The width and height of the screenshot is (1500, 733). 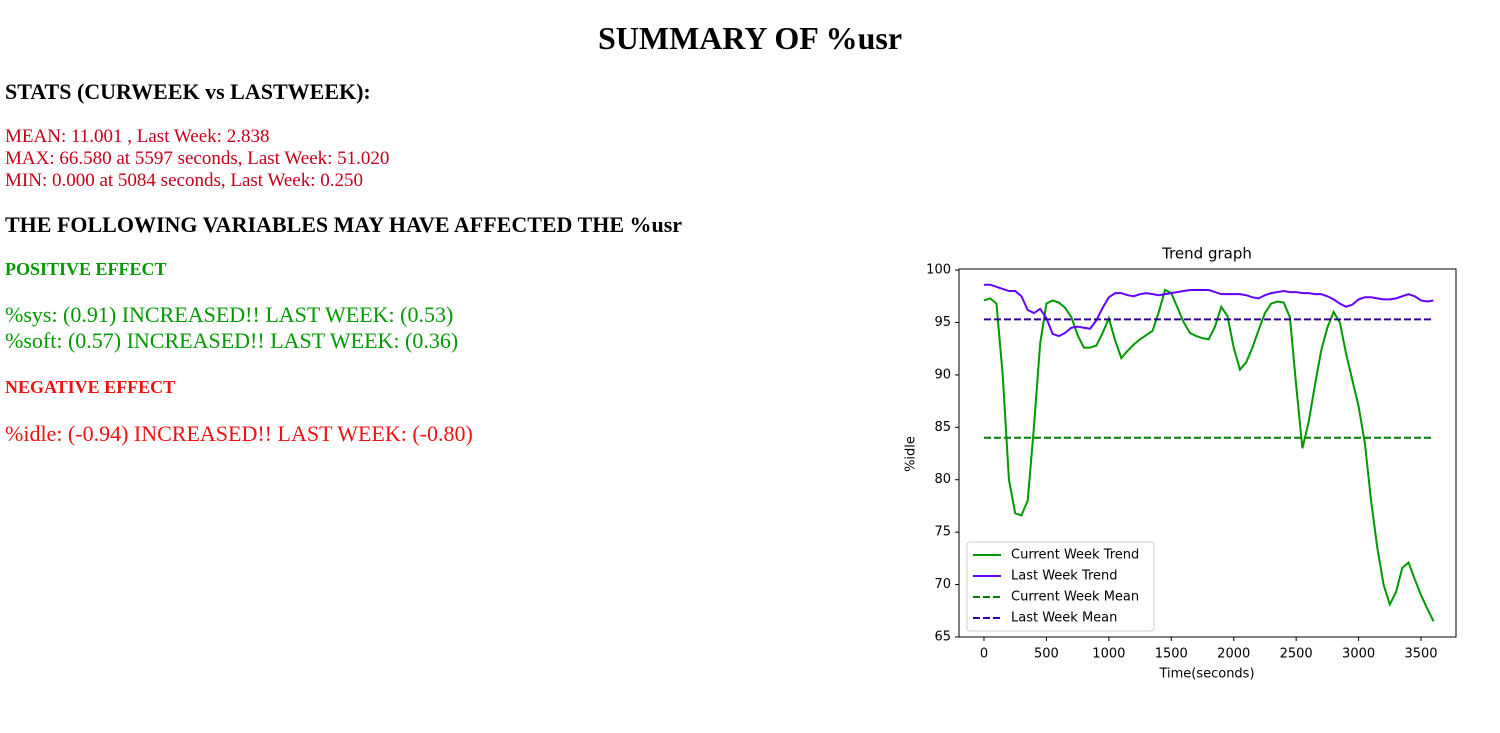 I want to click on chart-title: Trend graph, so click(x=1206, y=254).